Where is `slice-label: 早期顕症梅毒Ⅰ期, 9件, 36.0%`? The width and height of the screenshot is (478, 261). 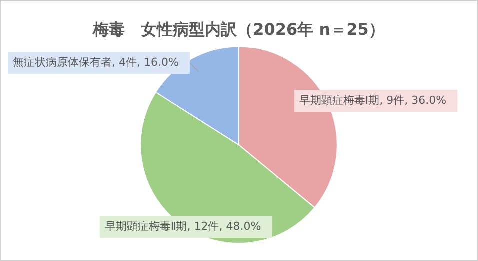
slice-label: 早期顕症梅毒Ⅰ期, 9件, 36.0% is located at coordinates (373, 100).